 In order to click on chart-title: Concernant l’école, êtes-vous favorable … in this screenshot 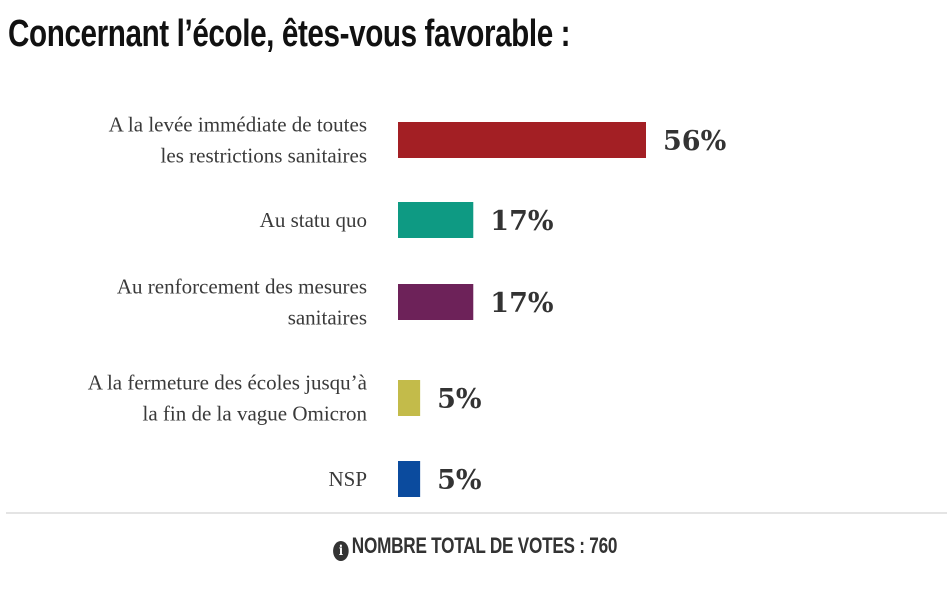, I will do `click(289, 34)`.